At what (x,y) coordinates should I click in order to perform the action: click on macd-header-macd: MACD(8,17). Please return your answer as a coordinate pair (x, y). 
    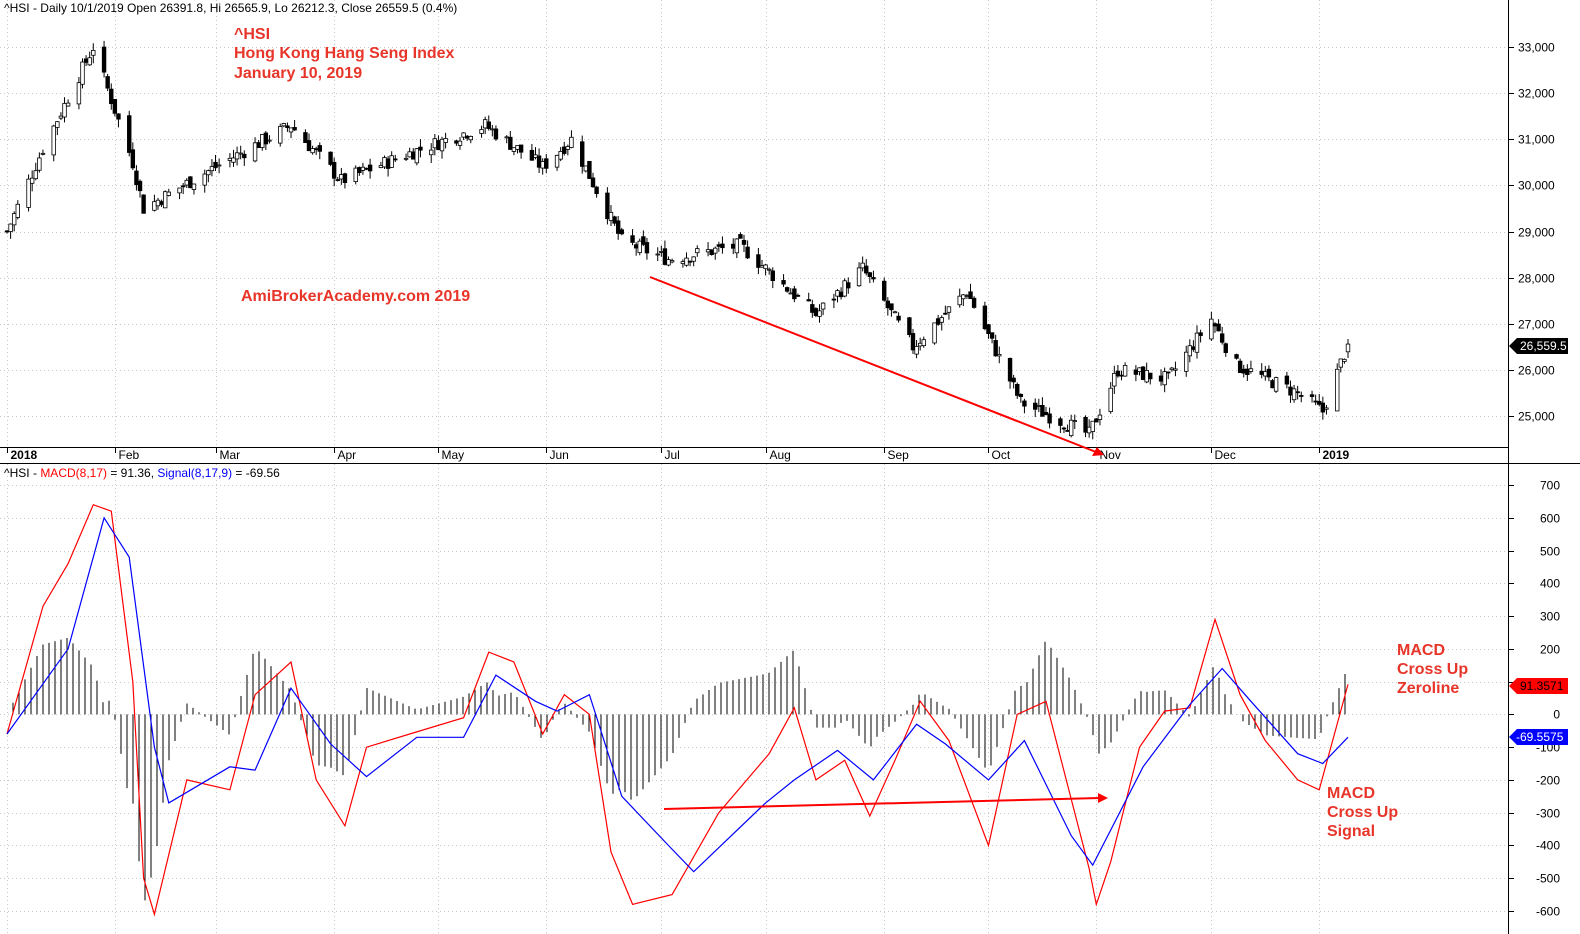
    Looking at the image, I should click on (73, 473).